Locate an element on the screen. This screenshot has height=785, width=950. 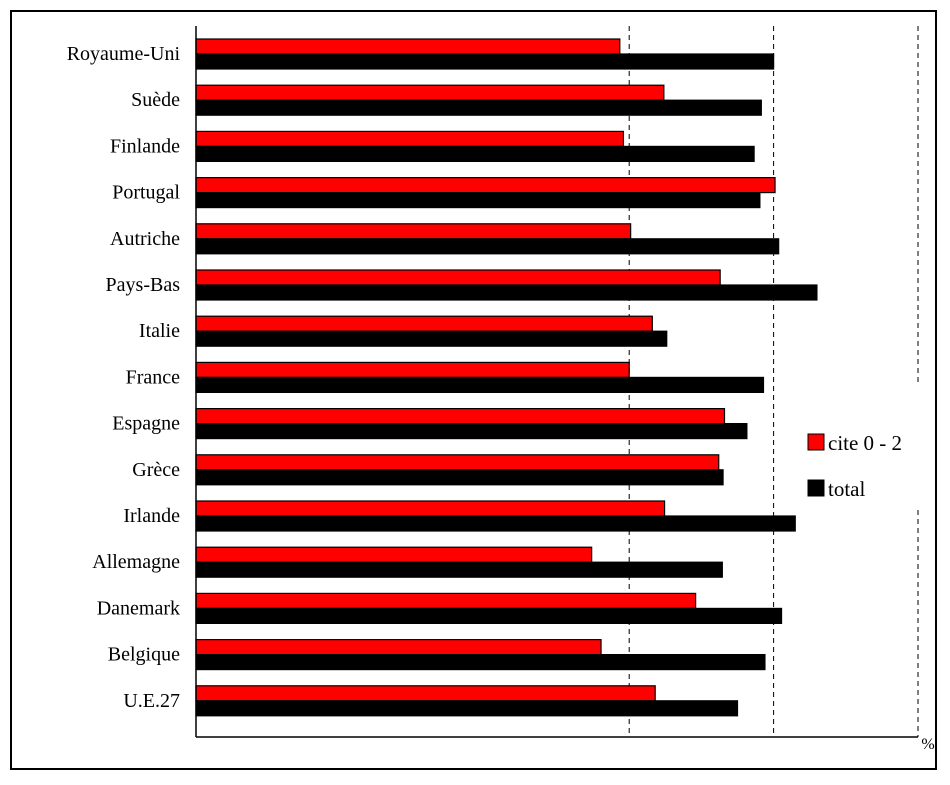
category-label: Grèce is located at coordinates (156, 470).